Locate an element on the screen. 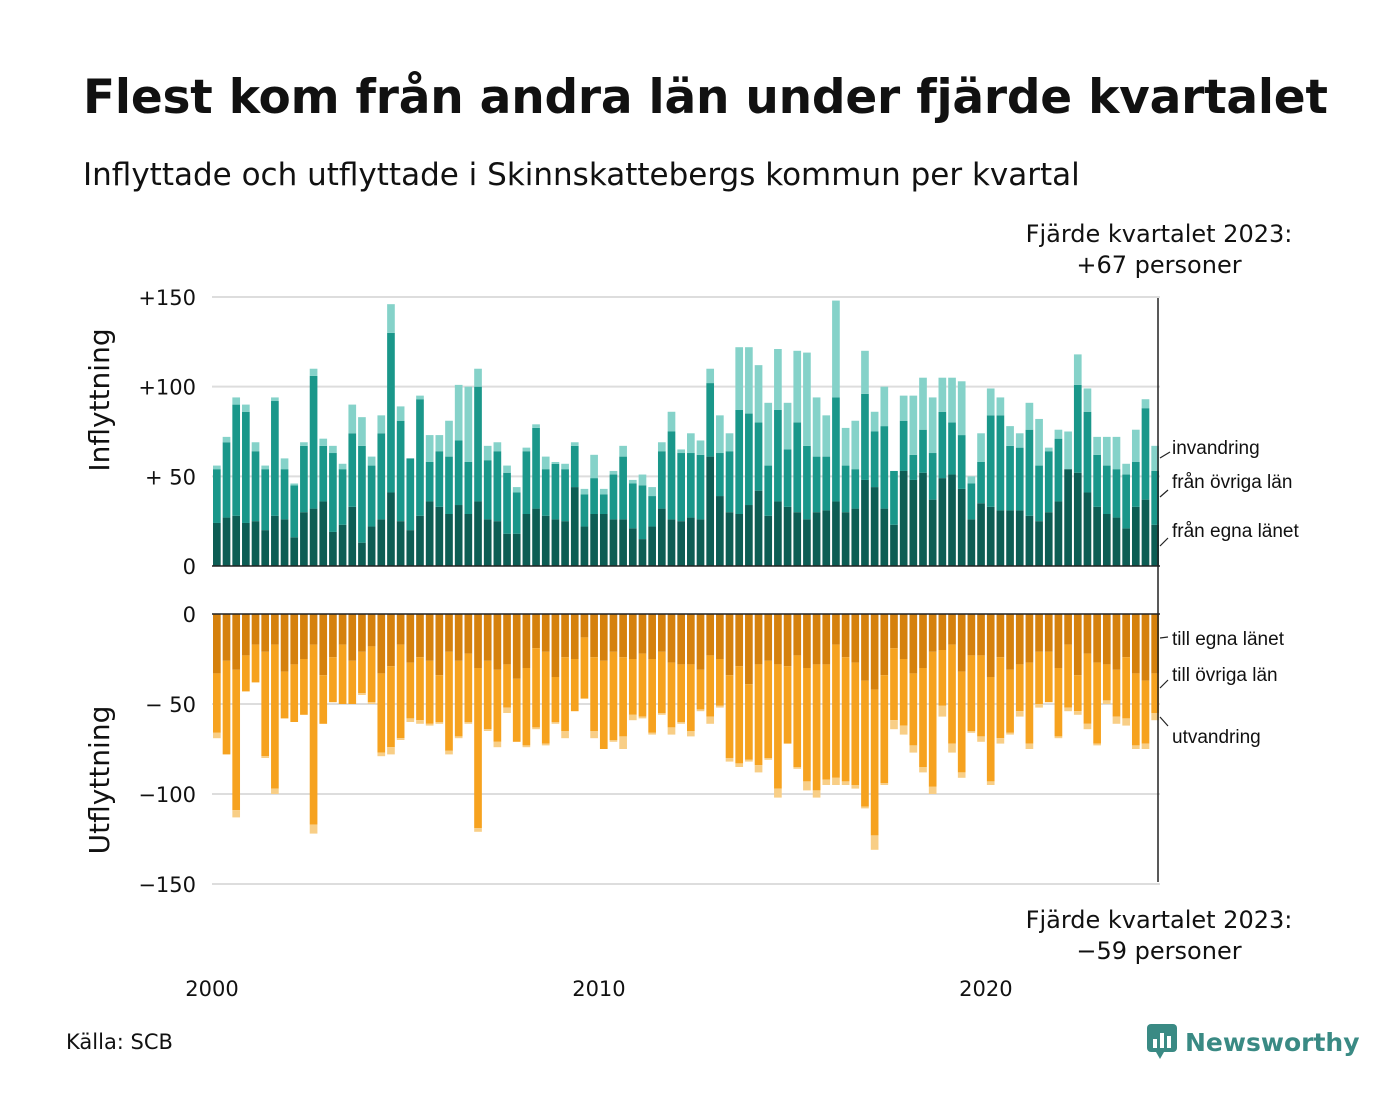 The width and height of the screenshot is (1400, 1120). annotation-bottom-line-2: −59 personer is located at coordinates (1158, 951).